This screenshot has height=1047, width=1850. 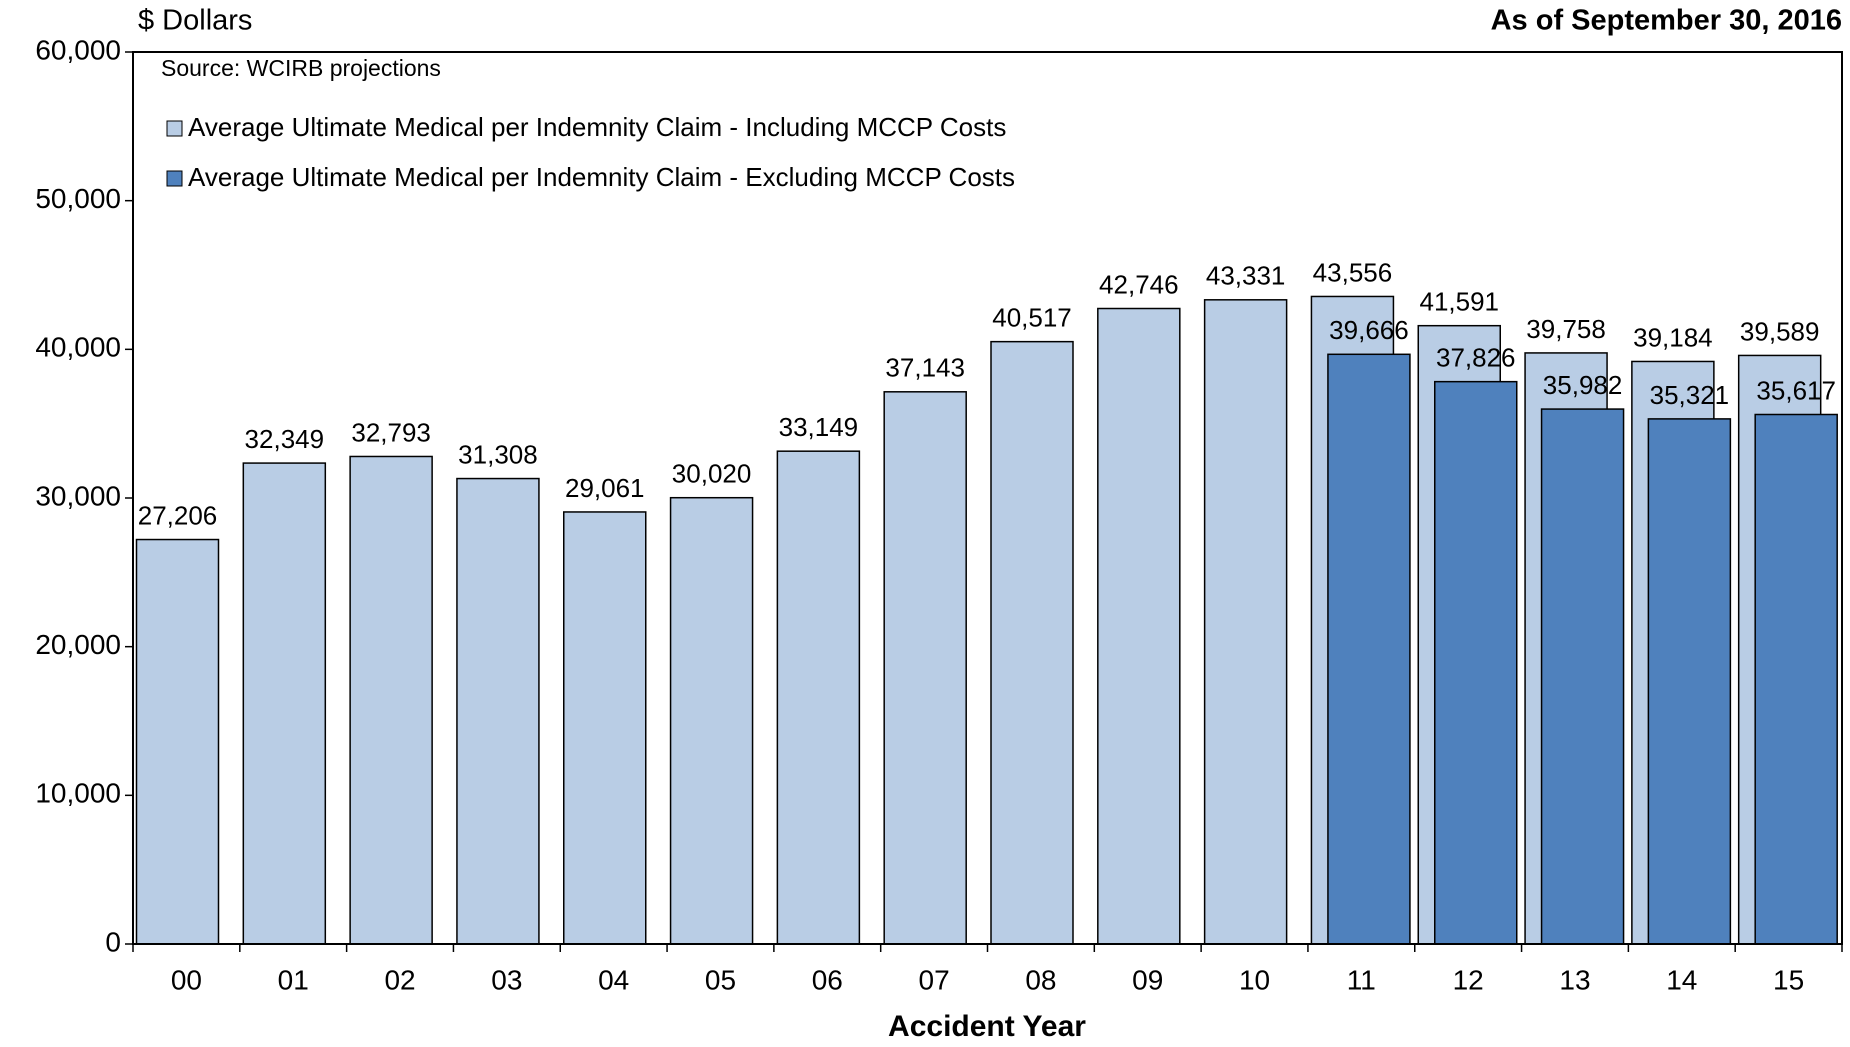 I want to click on x-tick-label: 10, so click(x=1254, y=979).